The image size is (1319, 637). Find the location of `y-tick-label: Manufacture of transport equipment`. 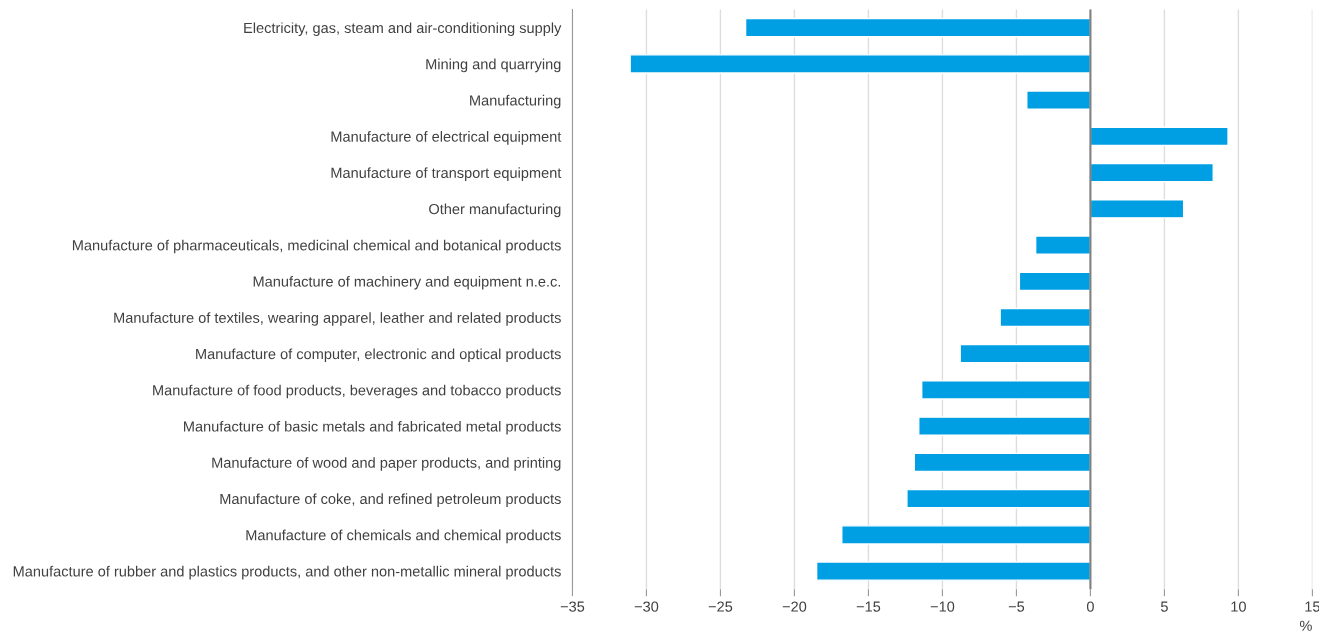

y-tick-label: Manufacture of transport equipment is located at coordinates (446, 174).